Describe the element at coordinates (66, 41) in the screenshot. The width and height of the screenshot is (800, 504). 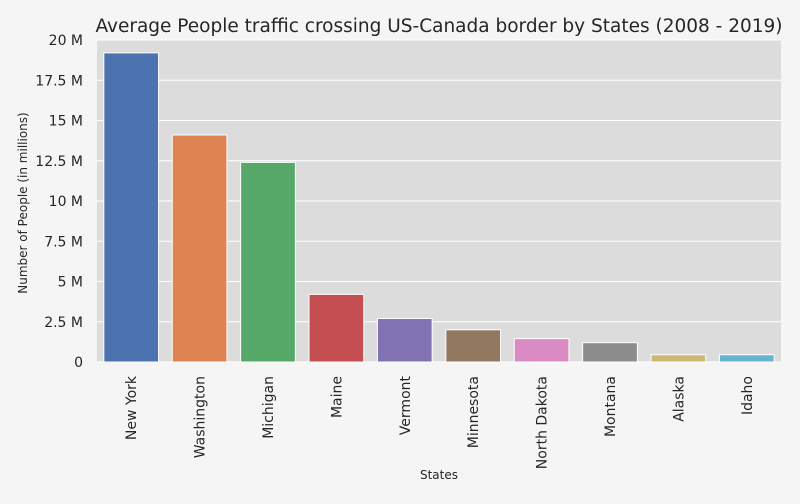
I see `y-tick-label: 20 M` at that location.